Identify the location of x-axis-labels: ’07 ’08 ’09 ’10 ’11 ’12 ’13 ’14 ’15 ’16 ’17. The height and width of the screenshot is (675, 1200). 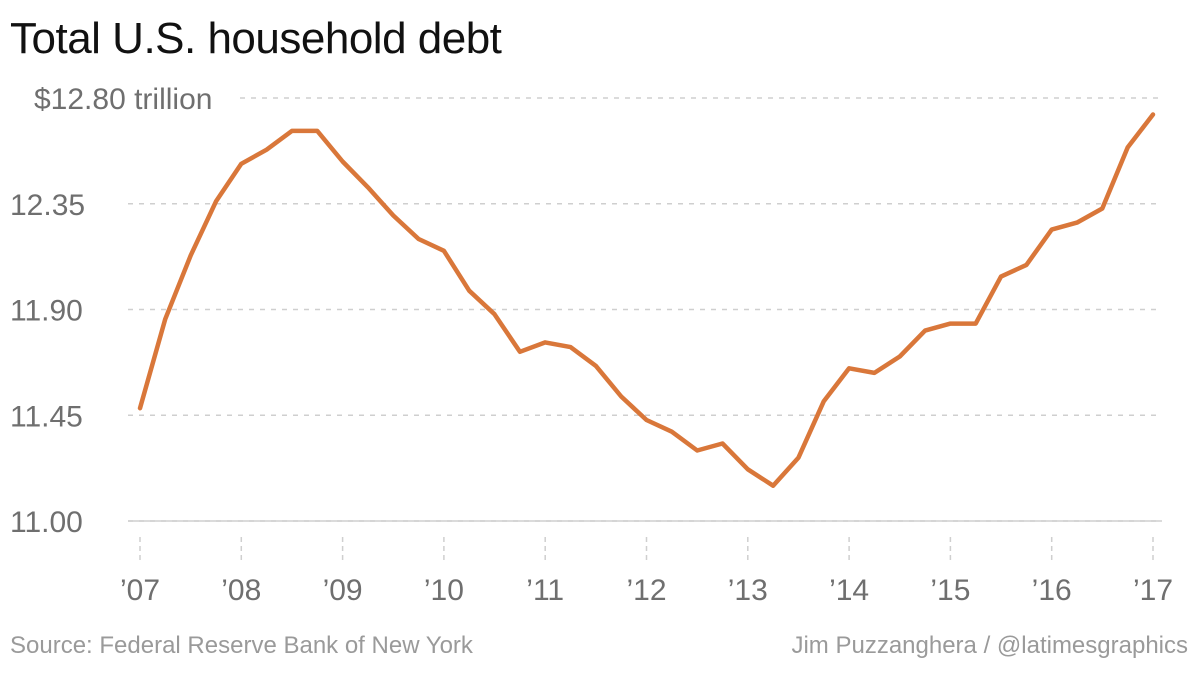
(646, 590).